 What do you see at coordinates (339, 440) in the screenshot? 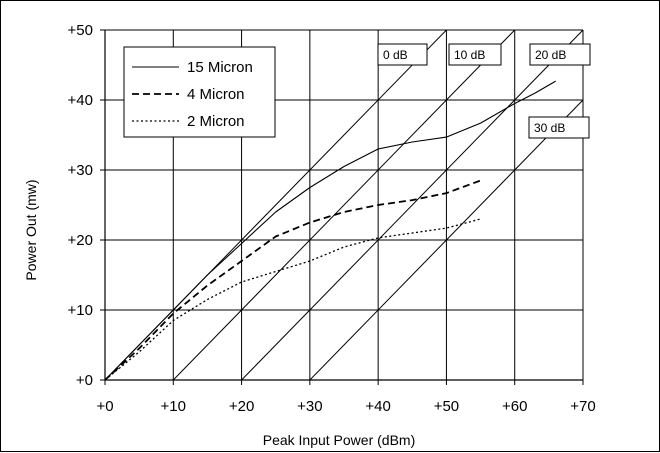
I see `x-axis-title: Peak Input Power (dBm)` at bounding box center [339, 440].